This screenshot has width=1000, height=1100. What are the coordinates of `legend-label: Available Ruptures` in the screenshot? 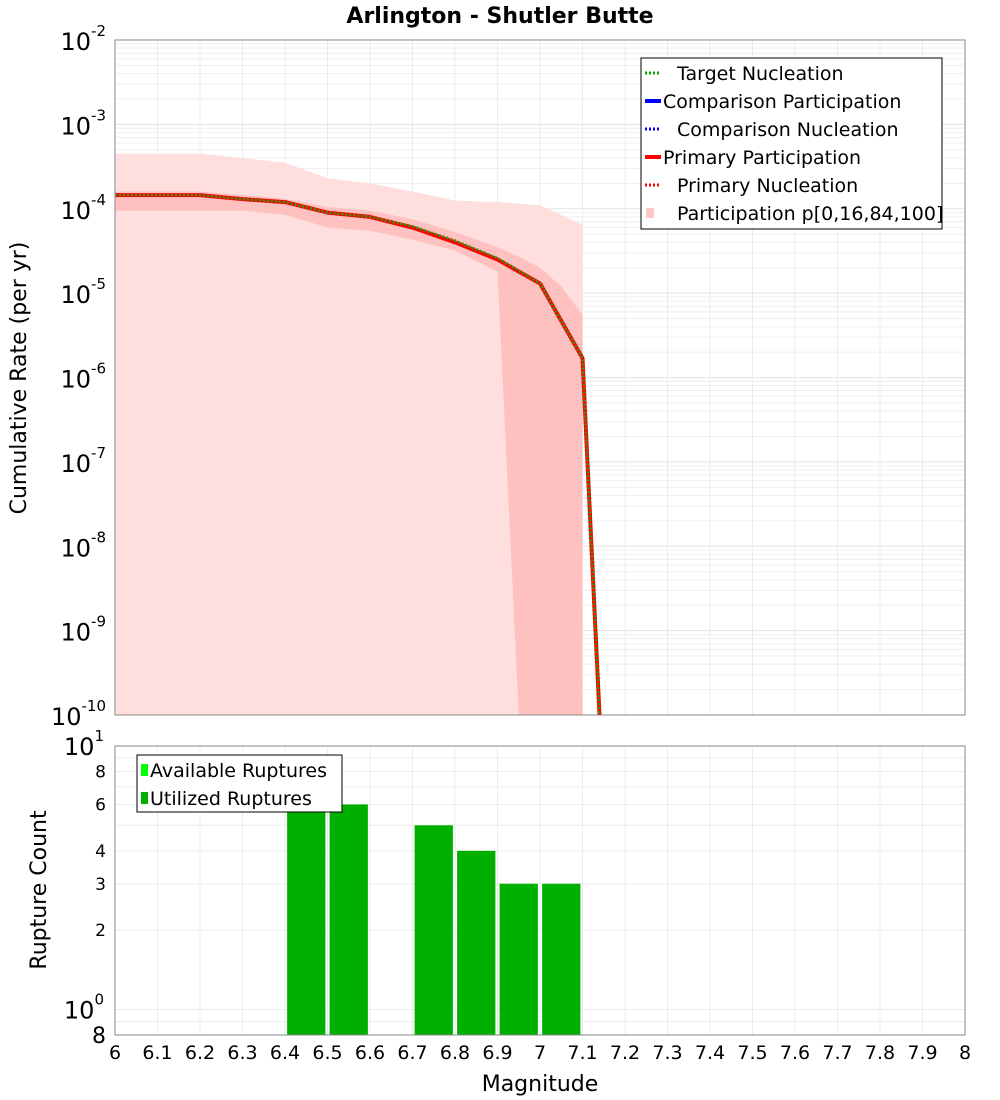 It's located at (238, 771).